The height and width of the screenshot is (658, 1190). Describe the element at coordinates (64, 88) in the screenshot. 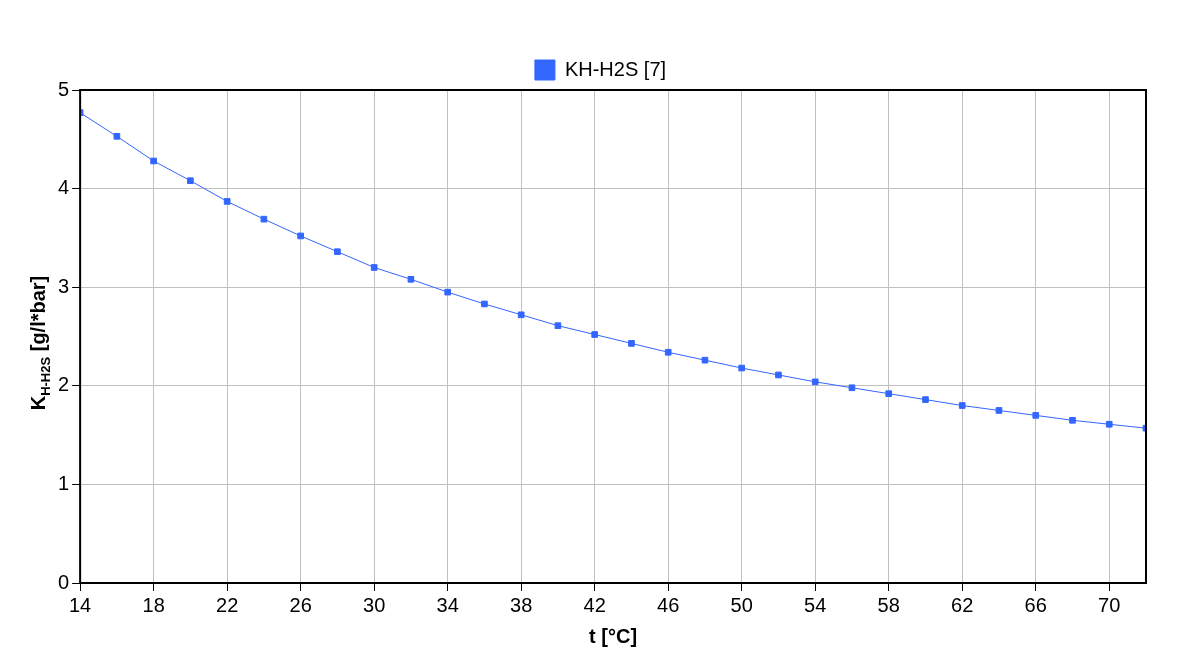

I see `y-tick-label: 5` at that location.